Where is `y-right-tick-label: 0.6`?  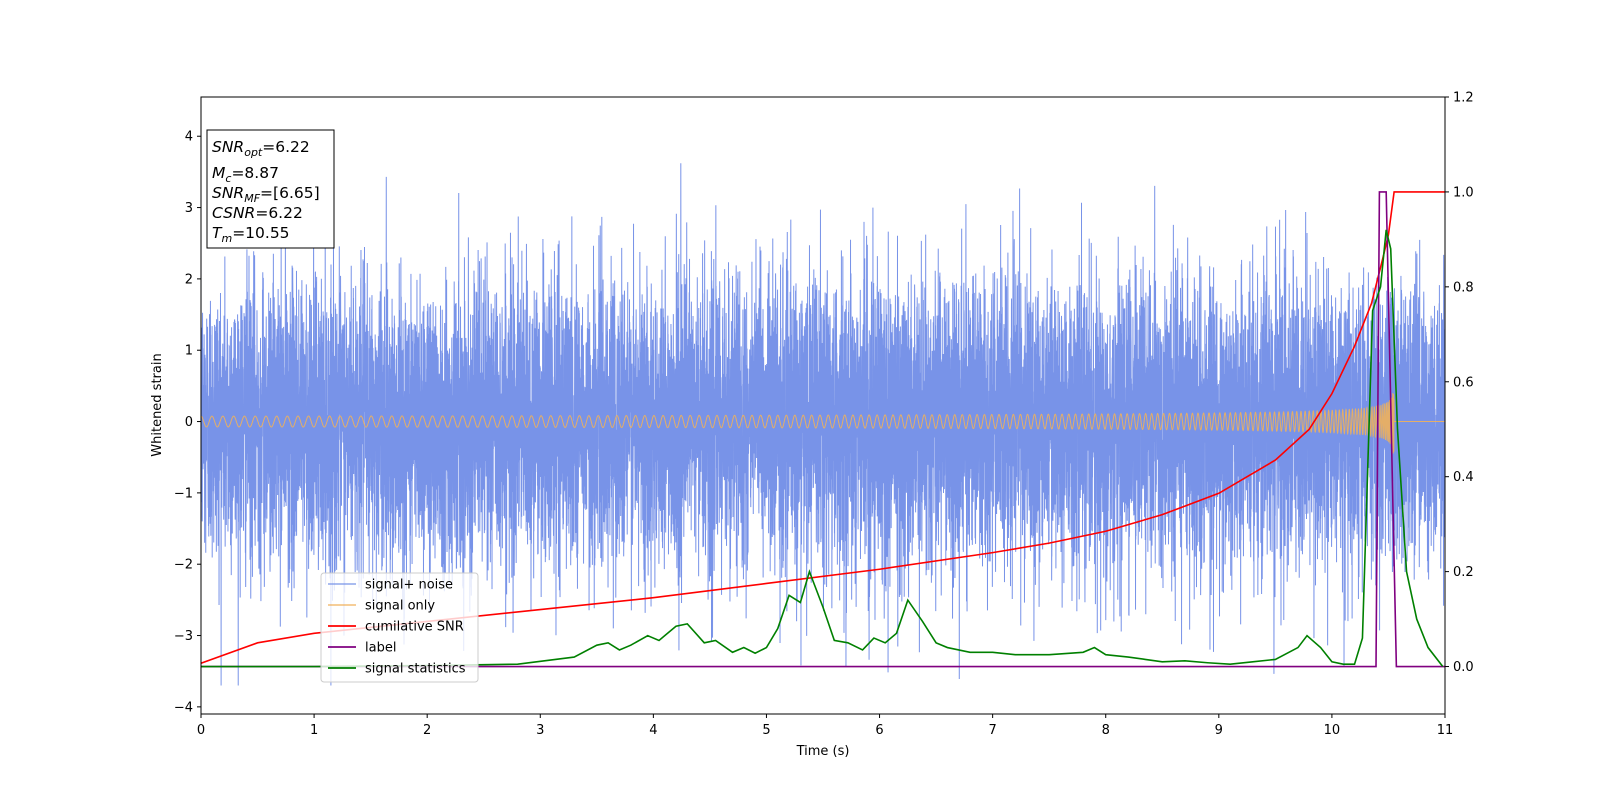 y-right-tick-label: 0.6 is located at coordinates (1463, 382).